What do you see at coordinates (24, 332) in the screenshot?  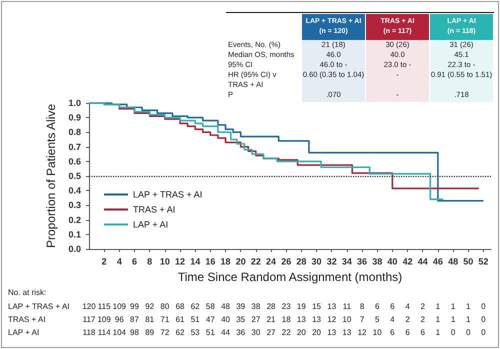 I see `text: LAP + AI` at bounding box center [24, 332].